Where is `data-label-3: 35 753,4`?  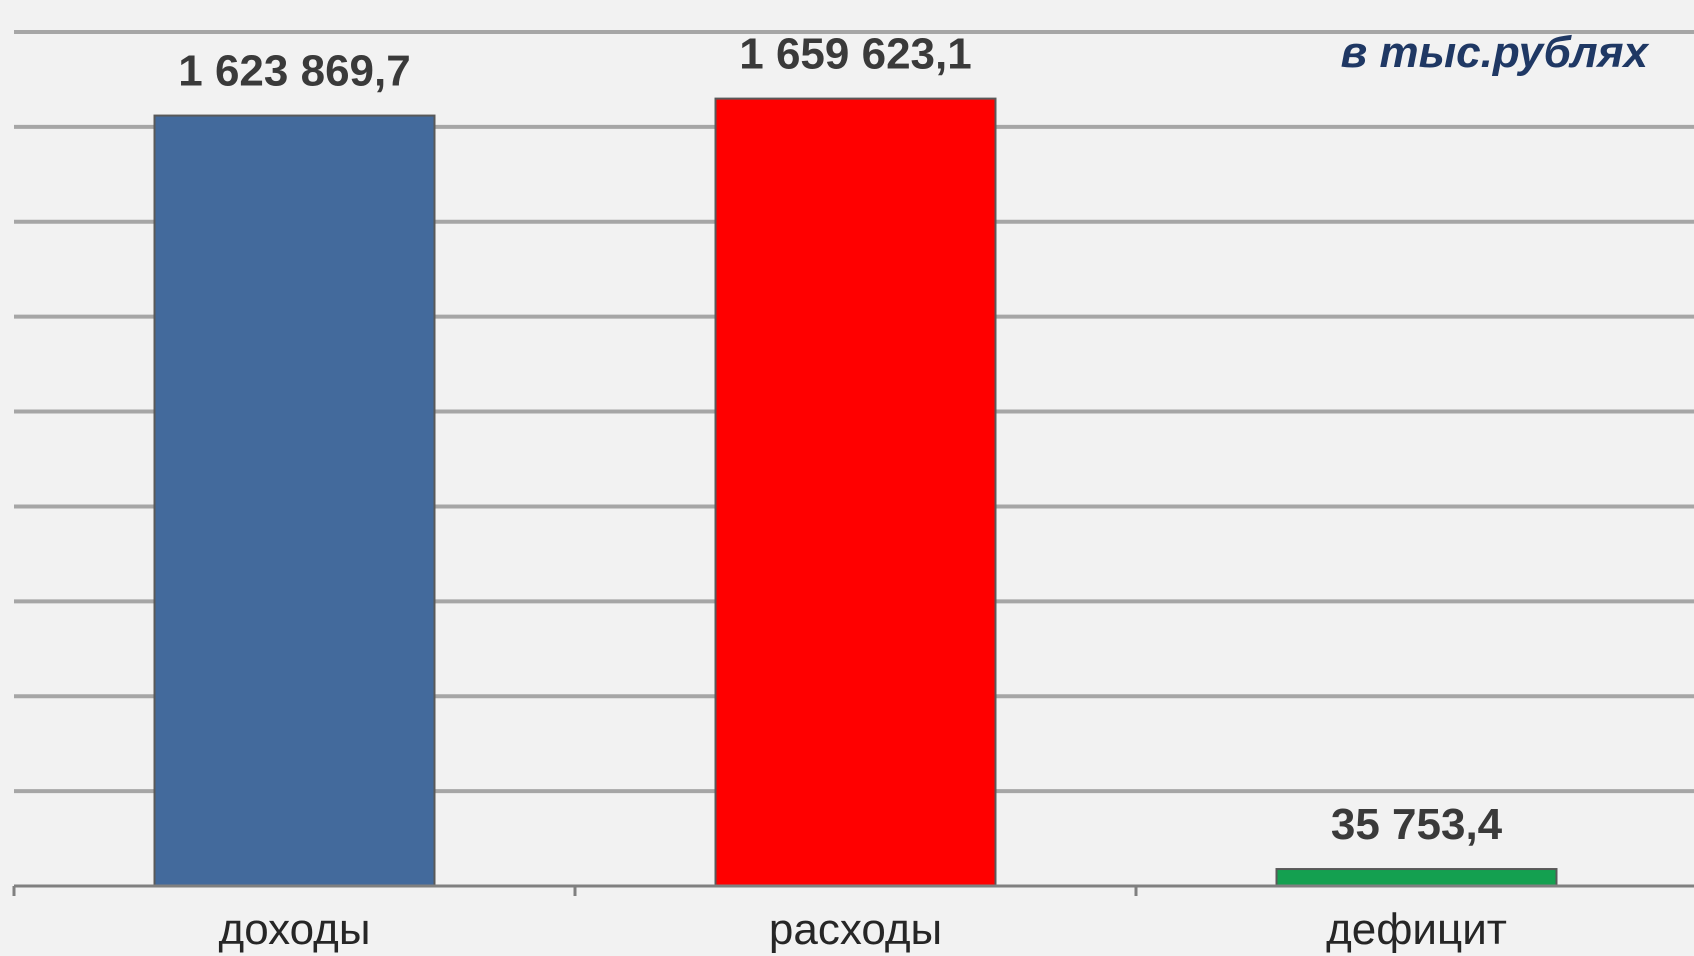 data-label-3: 35 753,4 is located at coordinates (1417, 824).